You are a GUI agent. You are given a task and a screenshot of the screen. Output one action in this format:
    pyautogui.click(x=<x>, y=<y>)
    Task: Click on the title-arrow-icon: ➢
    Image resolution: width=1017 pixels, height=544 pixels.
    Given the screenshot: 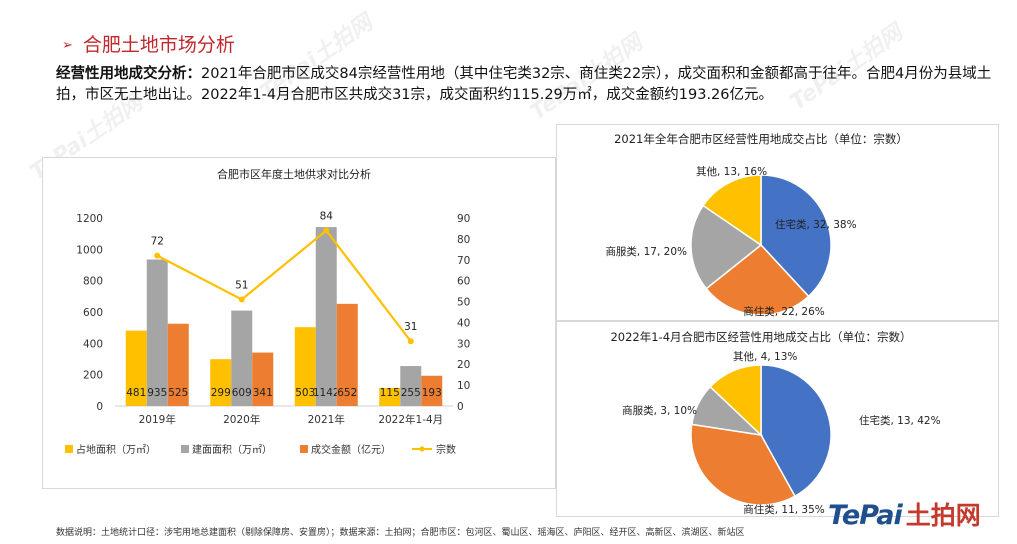 What is the action you would take?
    pyautogui.click(x=67, y=45)
    